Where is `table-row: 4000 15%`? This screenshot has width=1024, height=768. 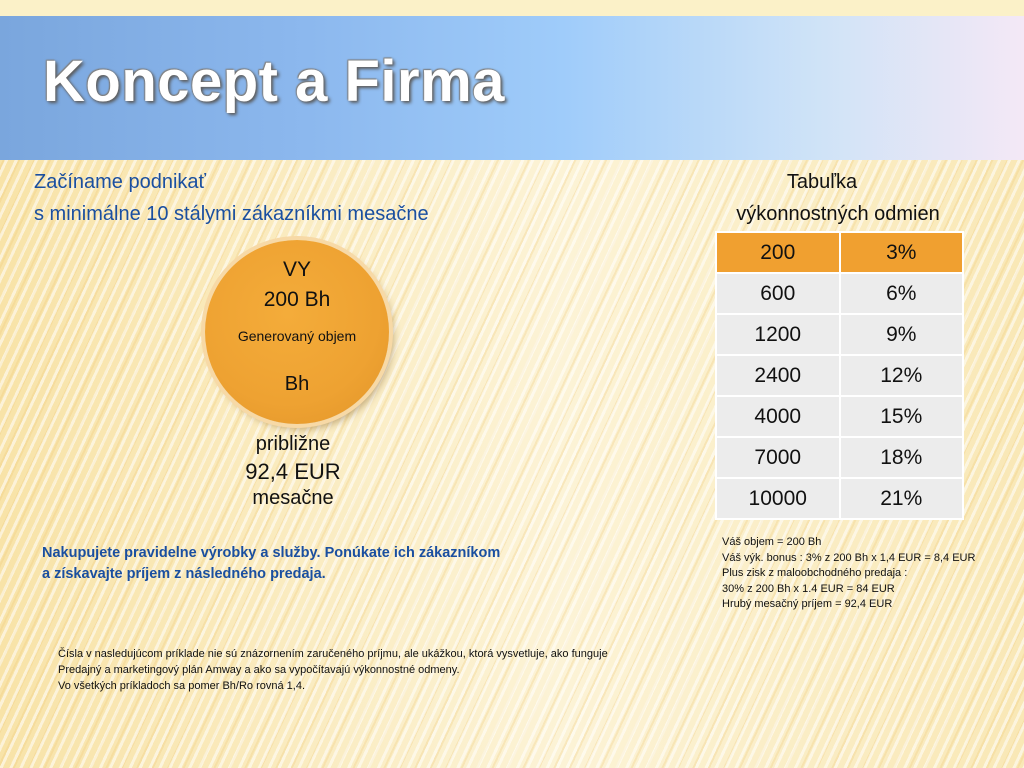
table-row: 4000 15% is located at coordinates (839, 416).